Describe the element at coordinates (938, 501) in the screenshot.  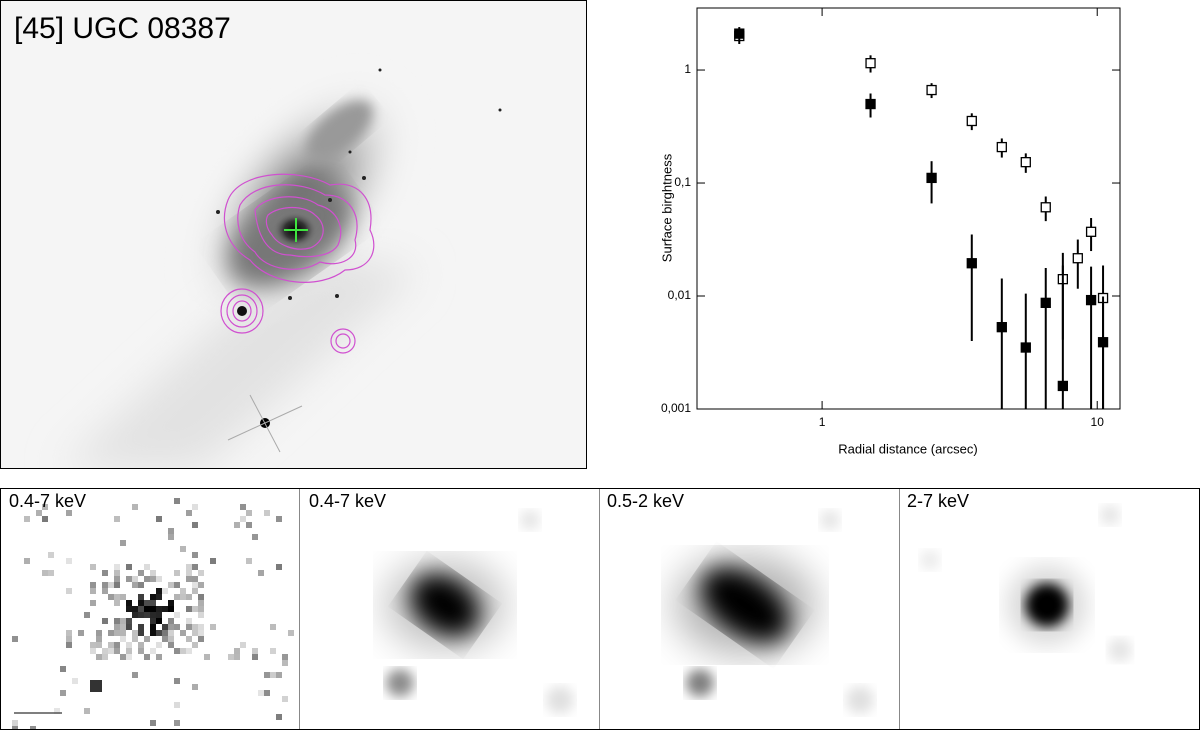
I see `panel-label: 2-7 keV` at that location.